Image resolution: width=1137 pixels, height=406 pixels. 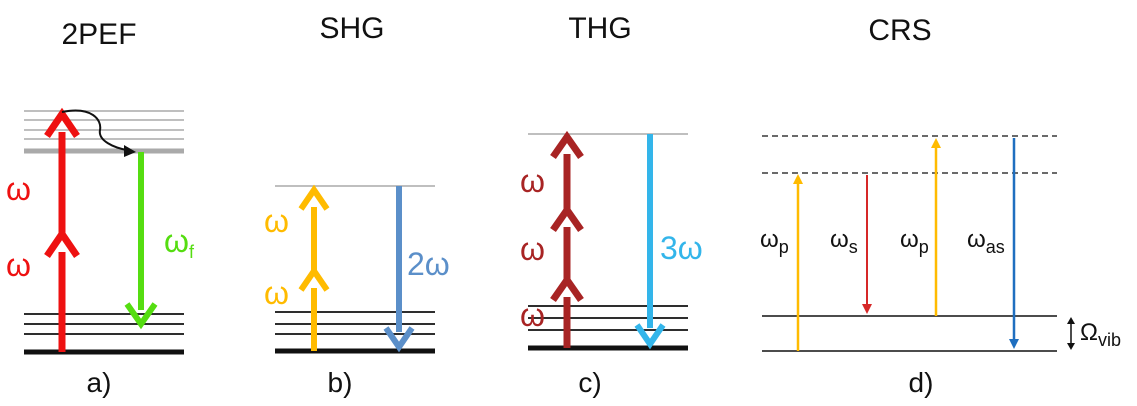 I want to click on panel-caption-d: d), so click(x=921, y=382).